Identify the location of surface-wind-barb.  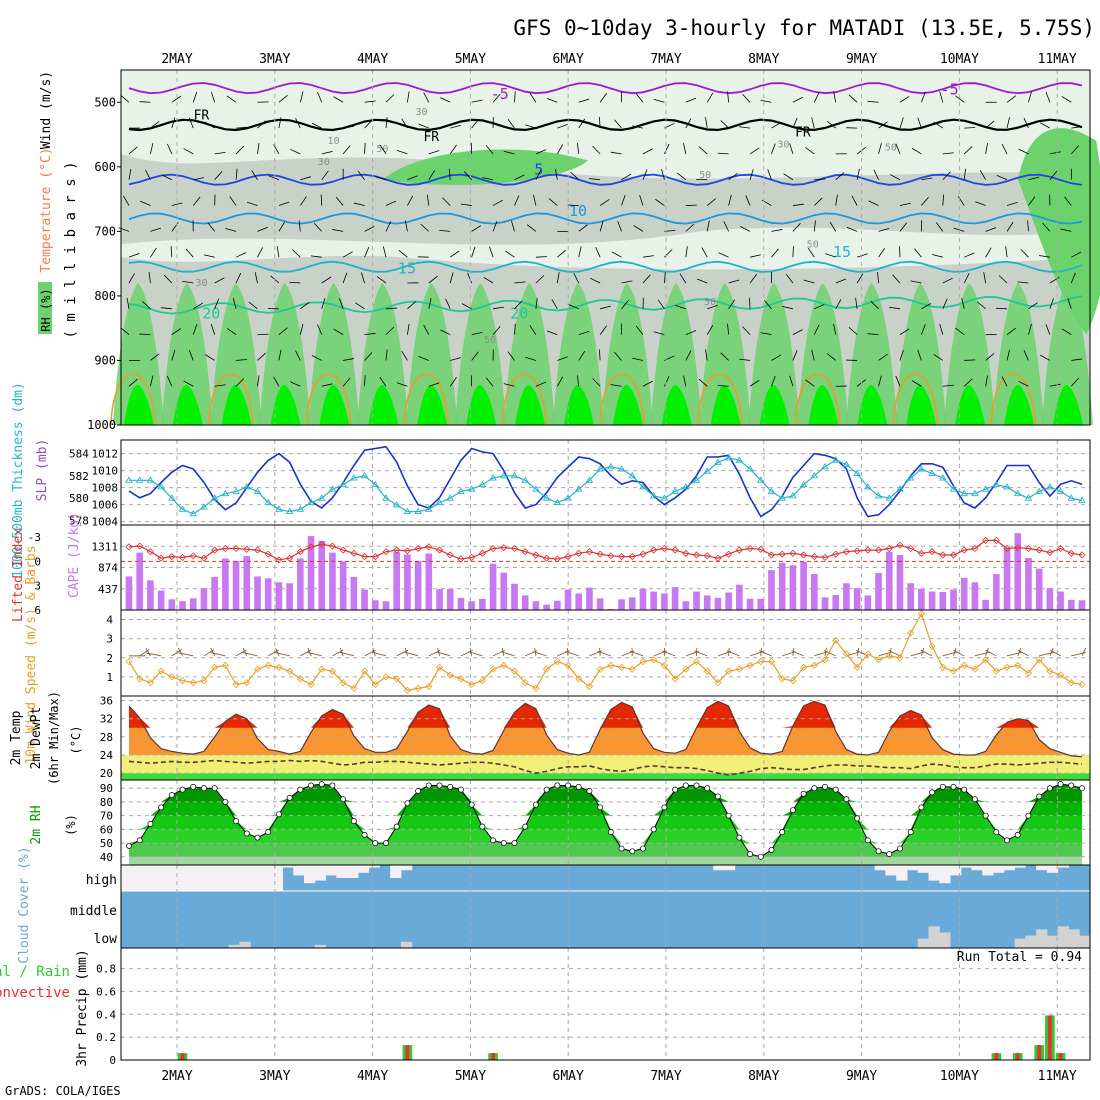
(379, 654).